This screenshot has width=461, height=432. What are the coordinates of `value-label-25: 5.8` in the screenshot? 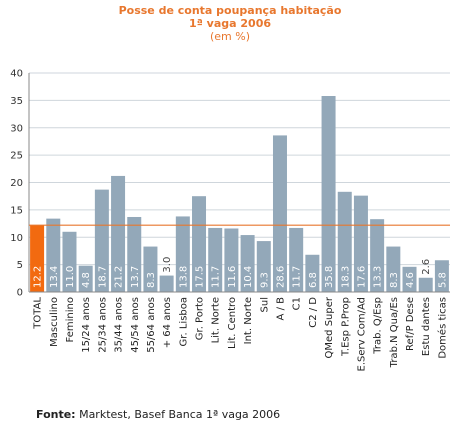 It's located at (442, 280).